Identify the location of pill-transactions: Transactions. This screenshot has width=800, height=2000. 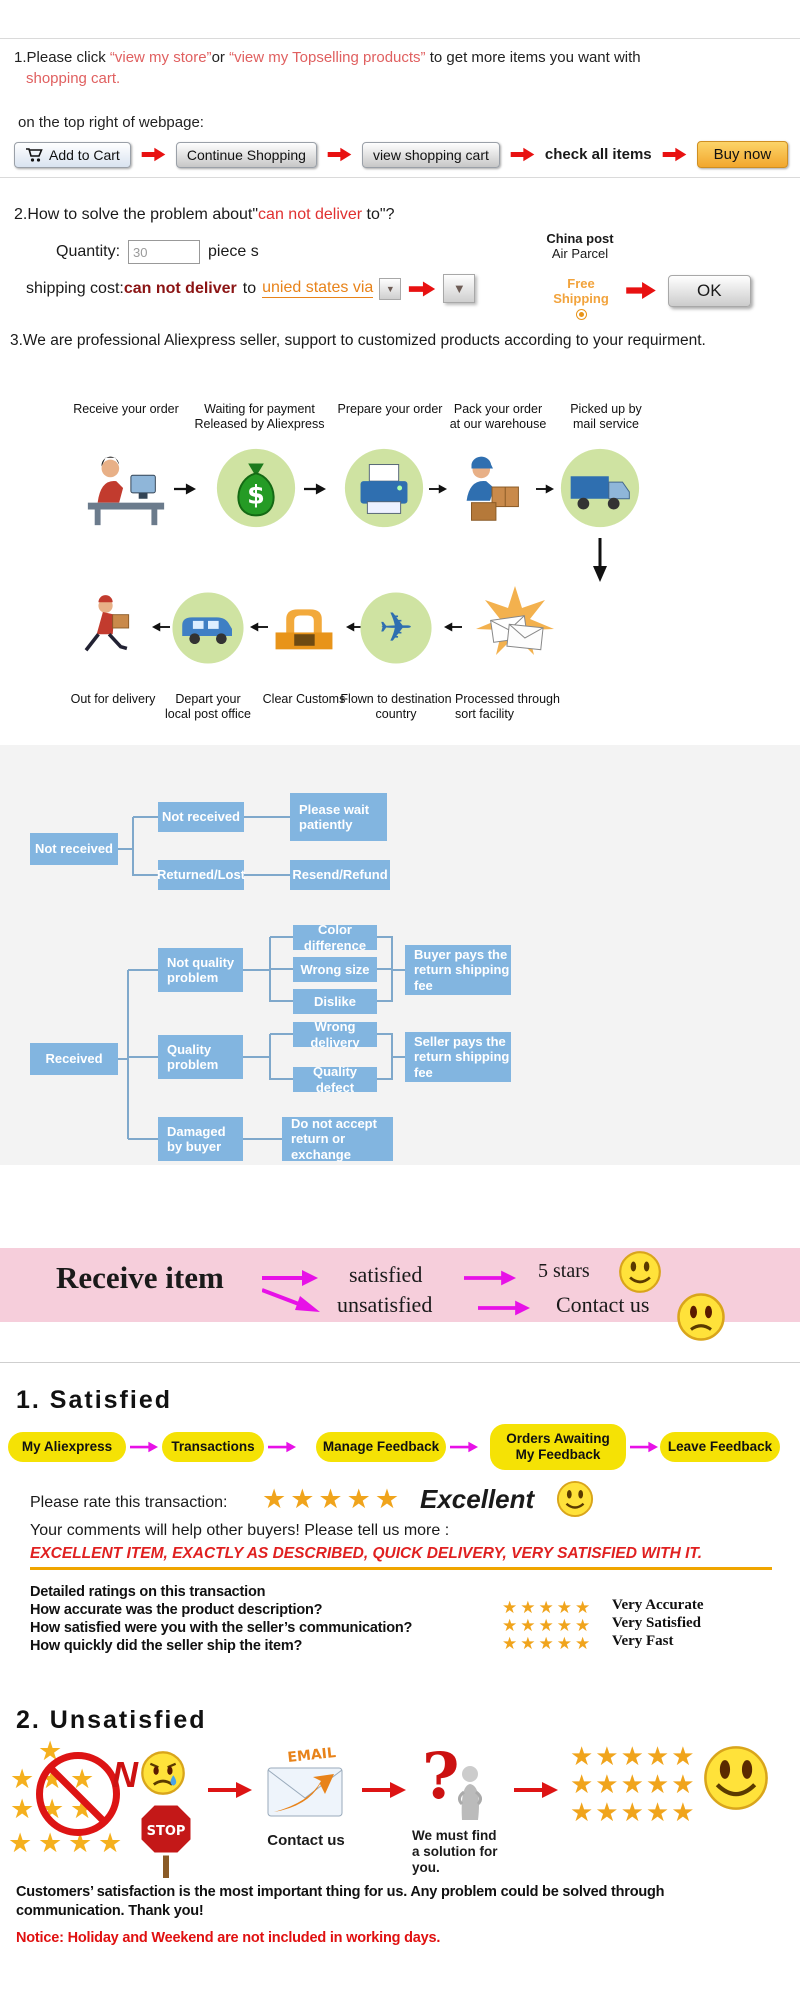
(213, 1447).